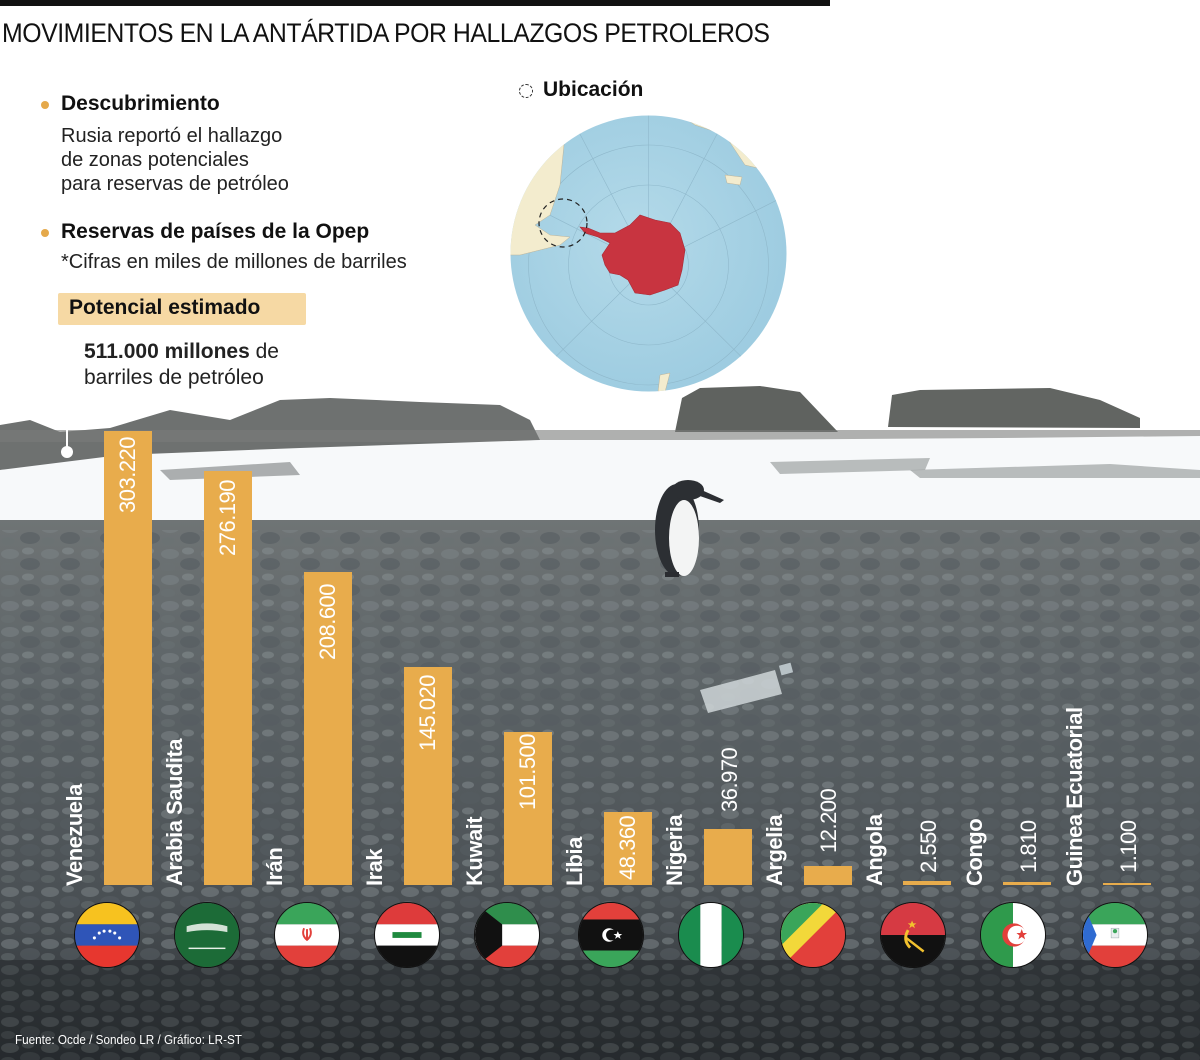  What do you see at coordinates (174, 377) in the screenshot?
I see `potential-line-2: barriles de petróleo` at bounding box center [174, 377].